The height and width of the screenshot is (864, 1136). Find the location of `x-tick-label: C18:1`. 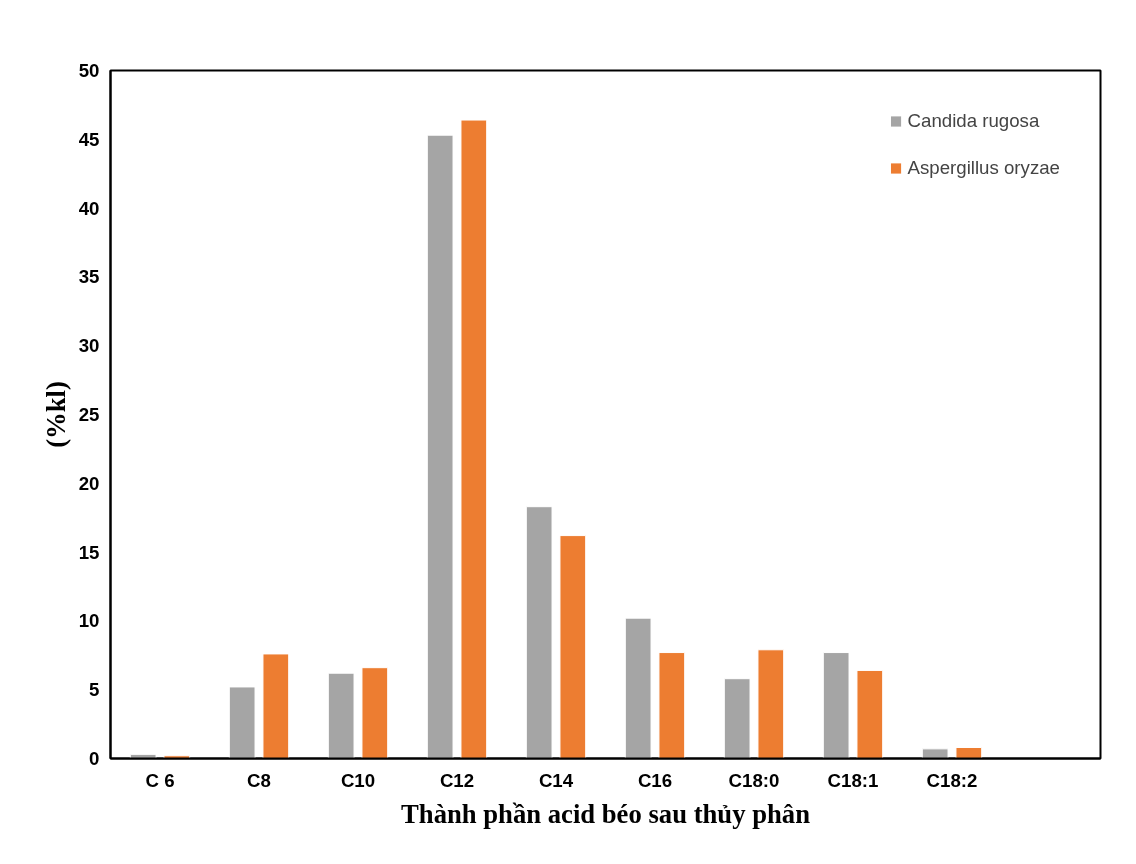

x-tick-label: C18:1 is located at coordinates (853, 780).